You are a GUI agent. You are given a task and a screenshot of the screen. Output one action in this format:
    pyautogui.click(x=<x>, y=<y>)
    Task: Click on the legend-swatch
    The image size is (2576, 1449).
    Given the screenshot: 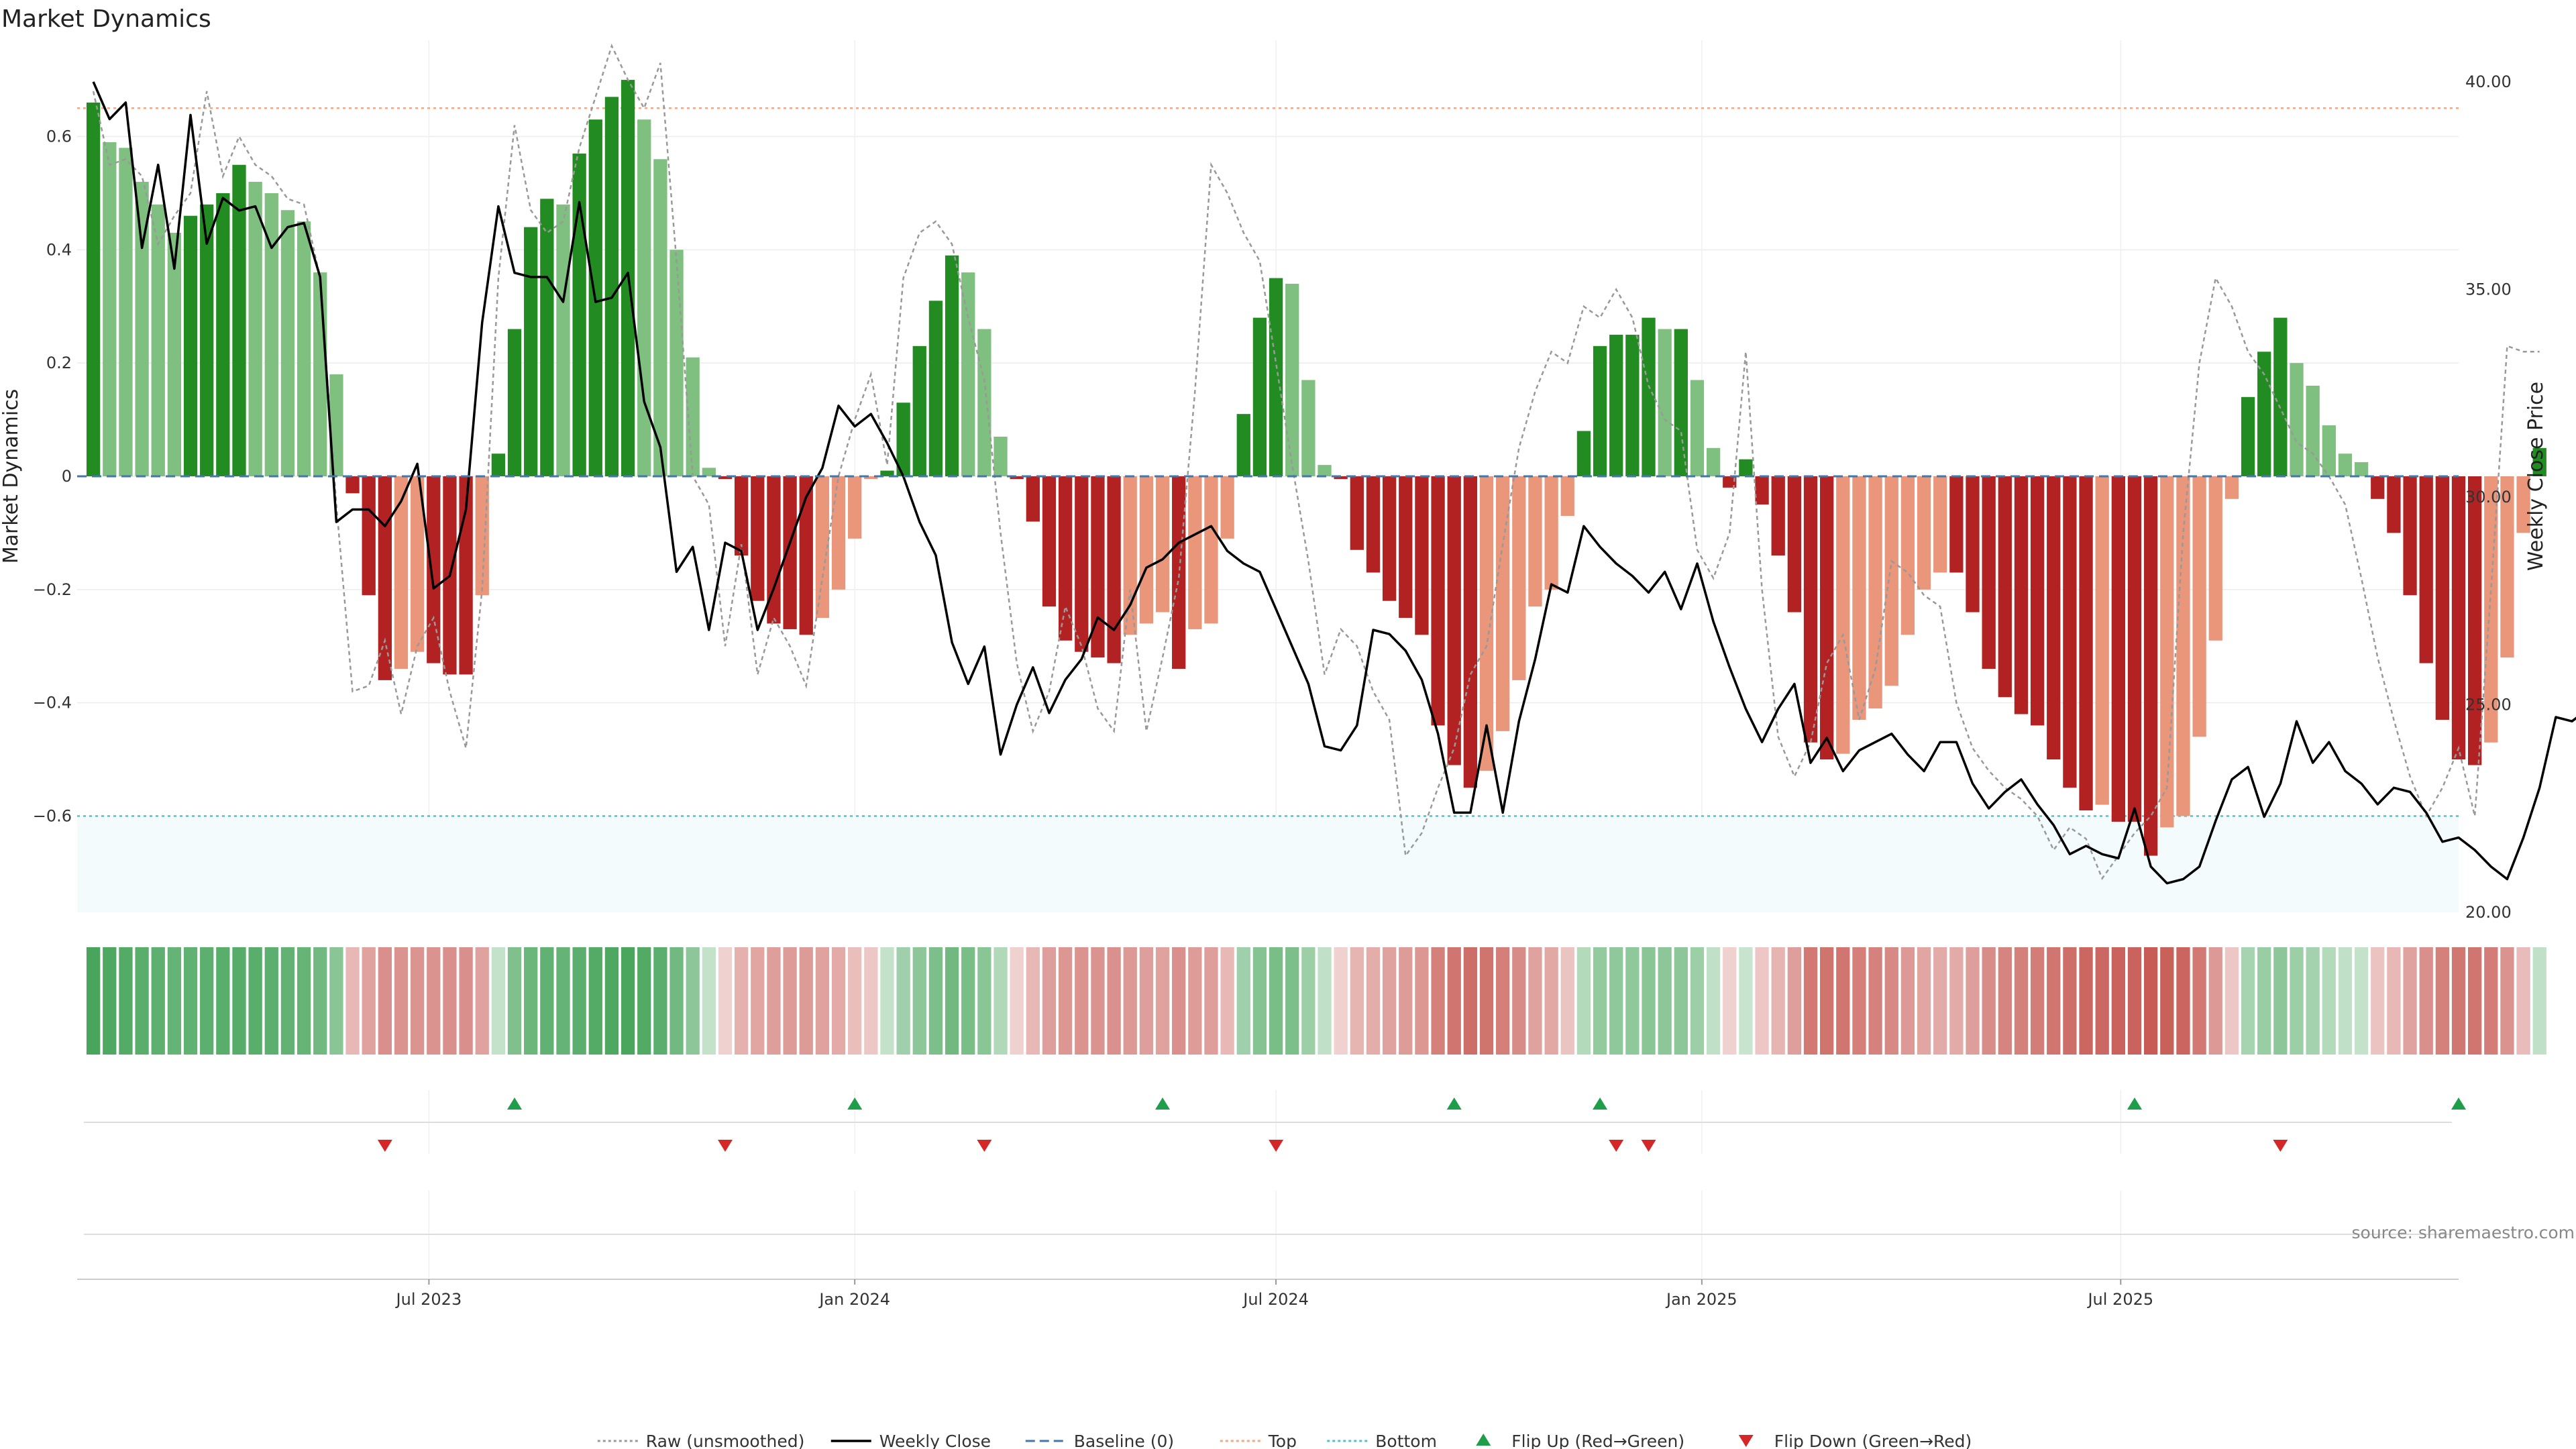 What is the action you would take?
    pyautogui.click(x=1483, y=1440)
    